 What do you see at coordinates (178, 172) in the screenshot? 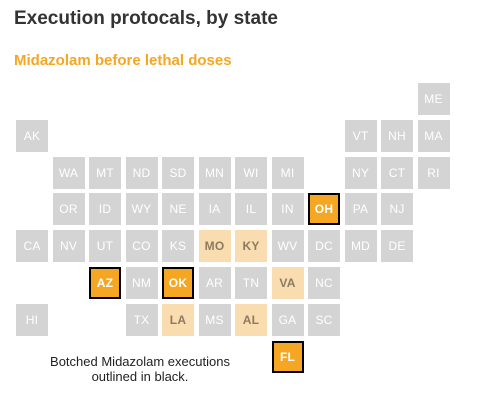
I see `state-tile-sd: SD` at bounding box center [178, 172].